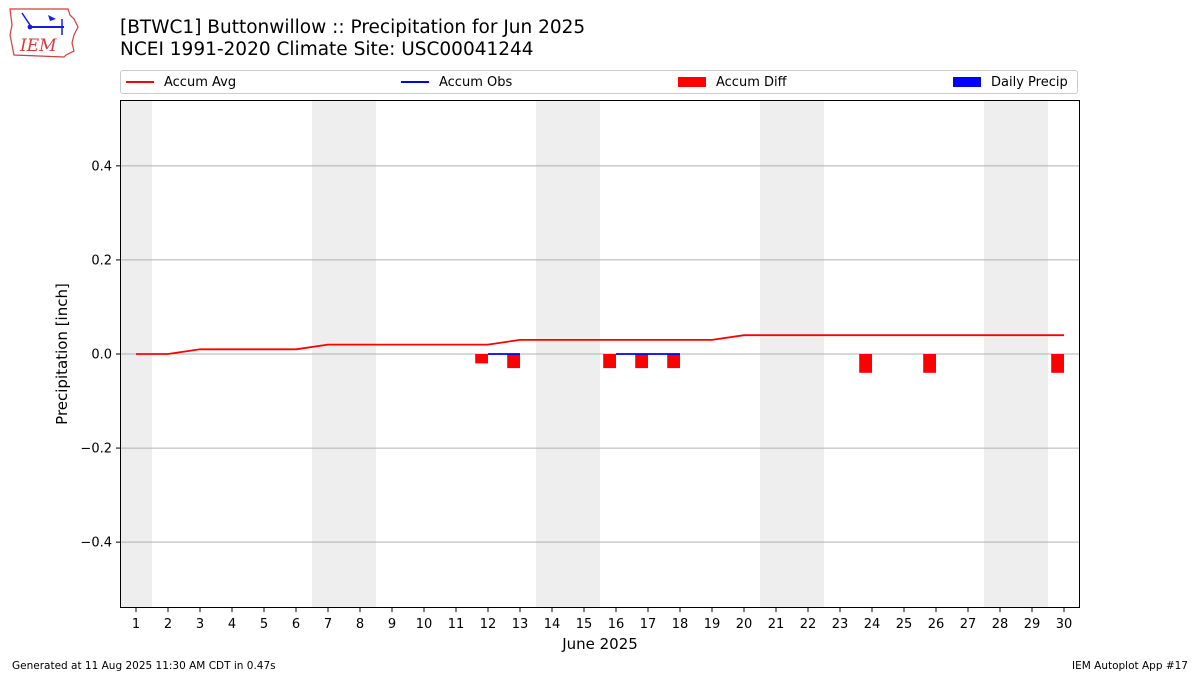 This screenshot has height=675, width=1200. What do you see at coordinates (1029, 82) in the screenshot?
I see `legend-label-daily-precip: Daily Precip` at bounding box center [1029, 82].